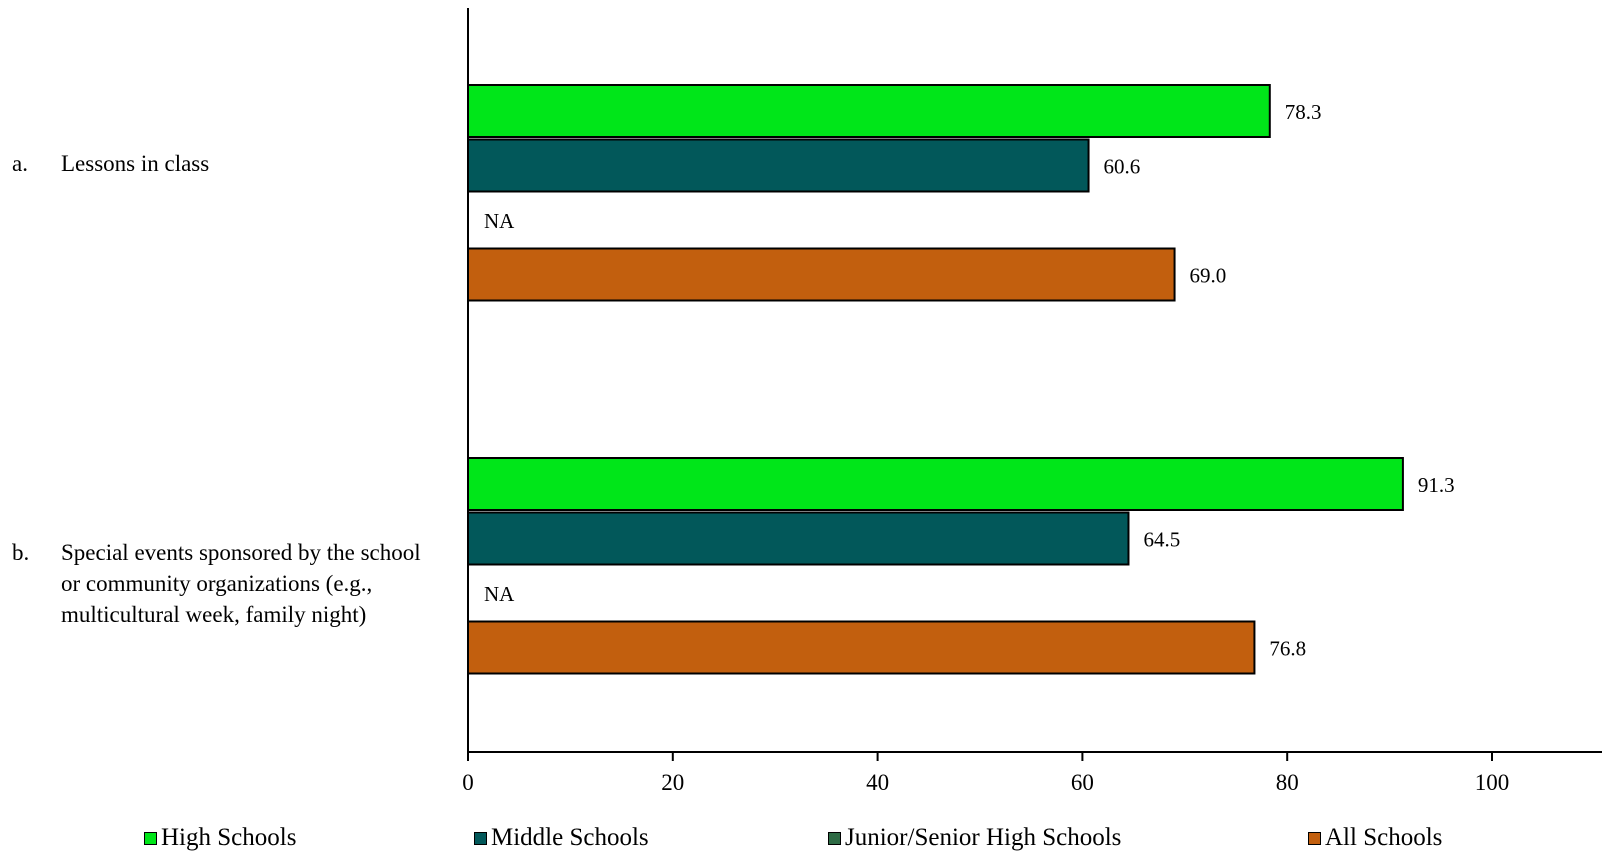  Describe the element at coordinates (1303, 112) in the screenshot. I see `data-label: 78.3` at that location.